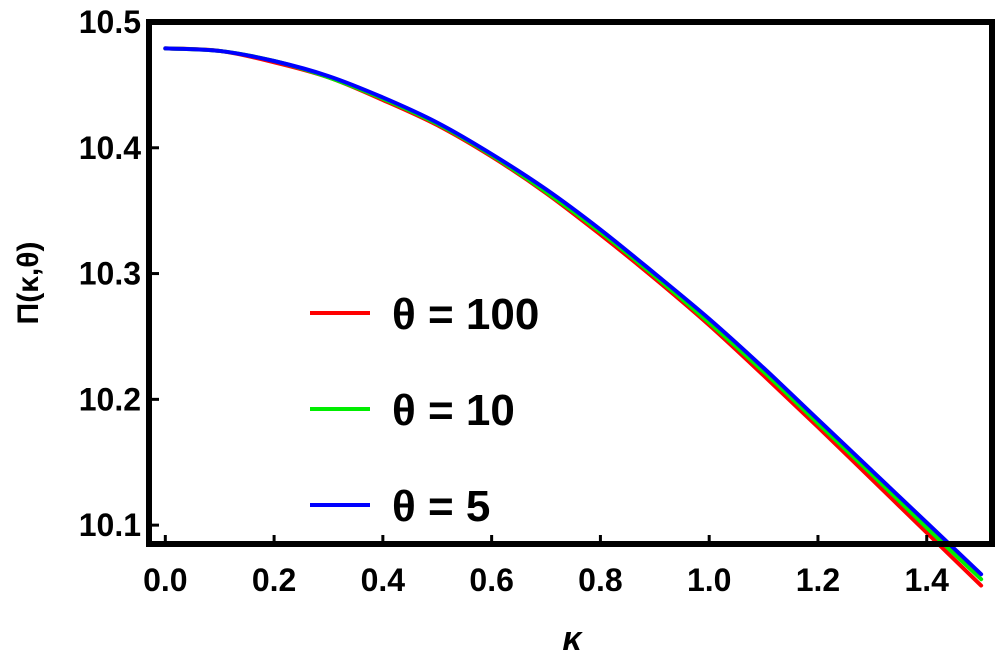  Describe the element at coordinates (926, 580) in the screenshot. I see `x-tick-label: 1.4` at that location.